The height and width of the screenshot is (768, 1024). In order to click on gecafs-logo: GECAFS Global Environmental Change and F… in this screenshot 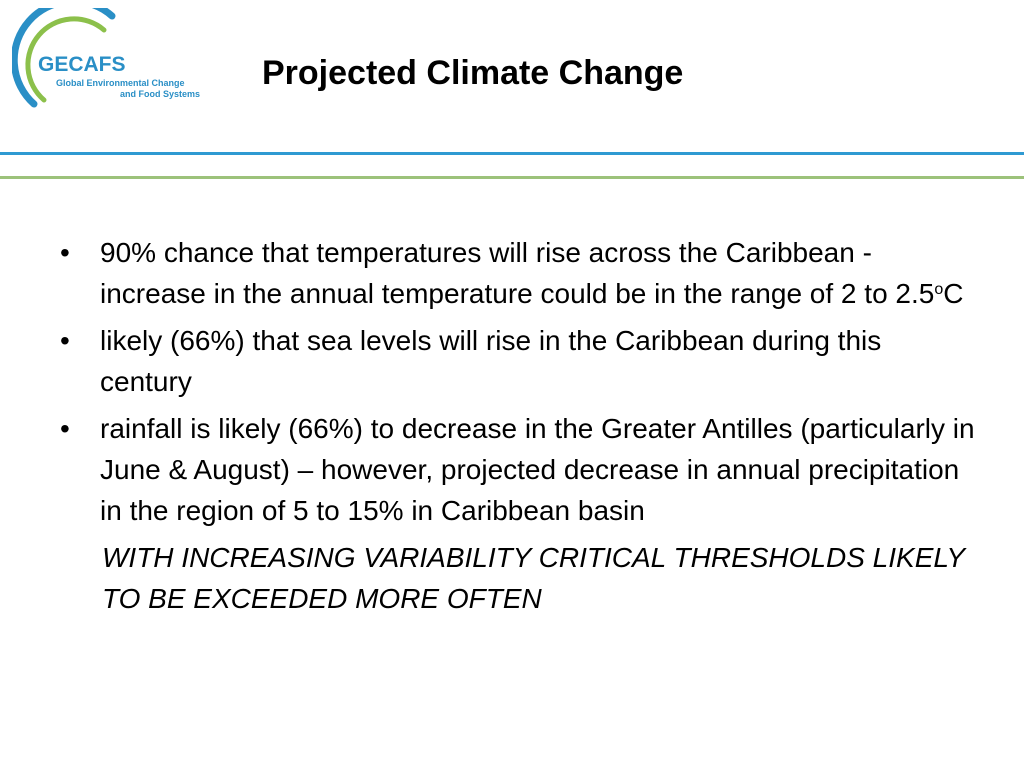, I will do `click(107, 60)`.